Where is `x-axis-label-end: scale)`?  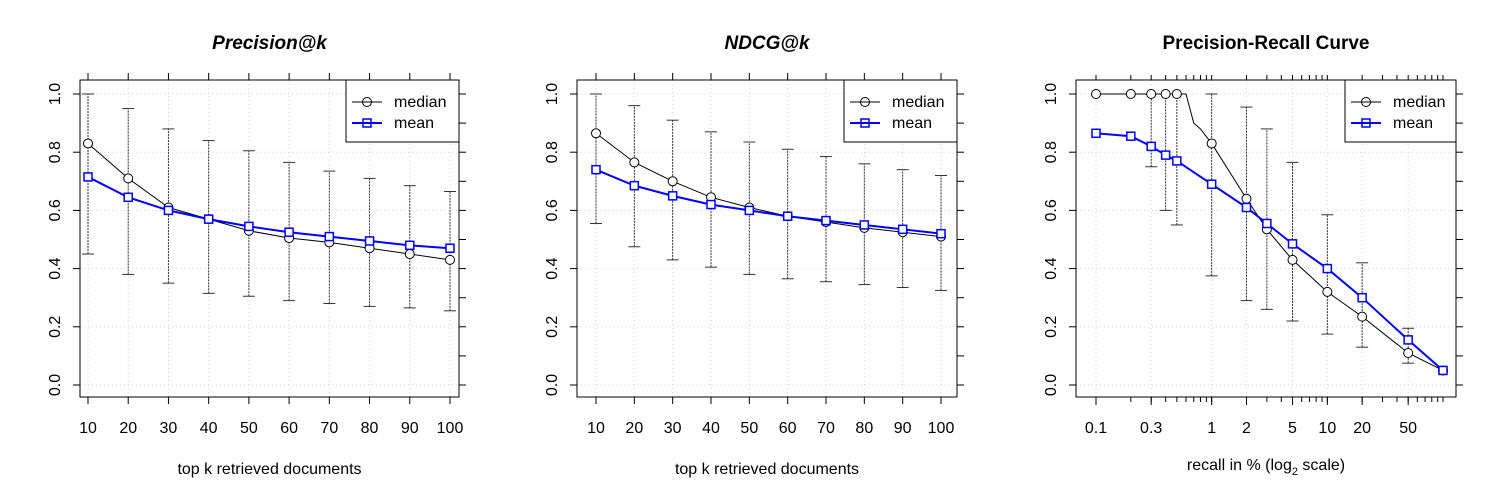 x-axis-label-end: scale) is located at coordinates (1321, 465).